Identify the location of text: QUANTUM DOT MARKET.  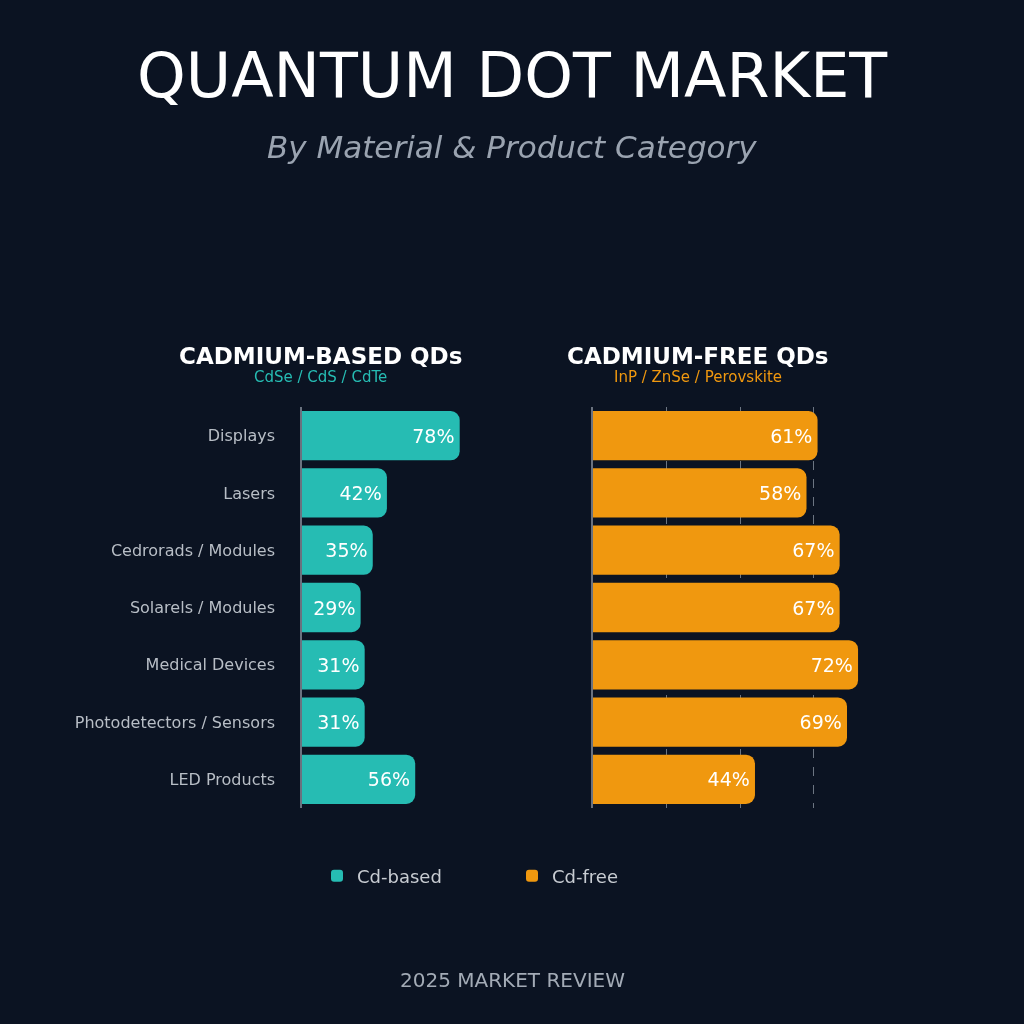
(513, 75).